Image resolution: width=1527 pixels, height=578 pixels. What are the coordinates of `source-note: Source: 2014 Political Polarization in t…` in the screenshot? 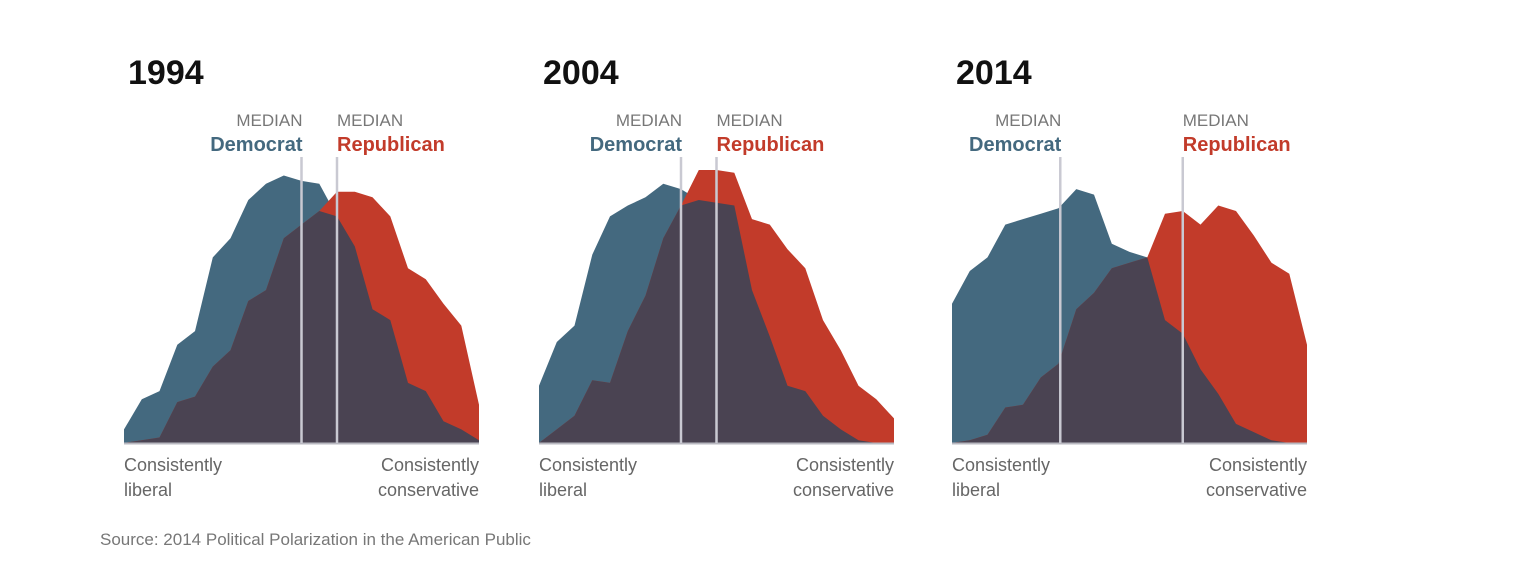 It's located at (315, 539).